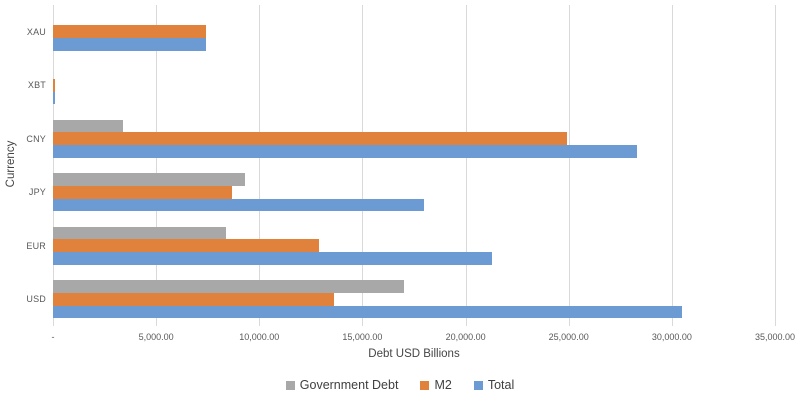 The image size is (800, 404). Describe the element at coordinates (36, 138) in the screenshot. I see `category-label-cny: CNY` at that location.